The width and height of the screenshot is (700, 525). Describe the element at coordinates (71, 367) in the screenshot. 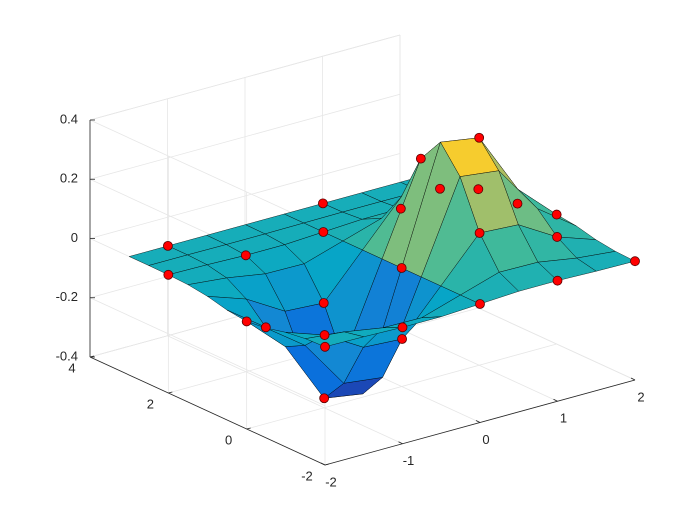

I see `y-tick-label: 4` at that location.